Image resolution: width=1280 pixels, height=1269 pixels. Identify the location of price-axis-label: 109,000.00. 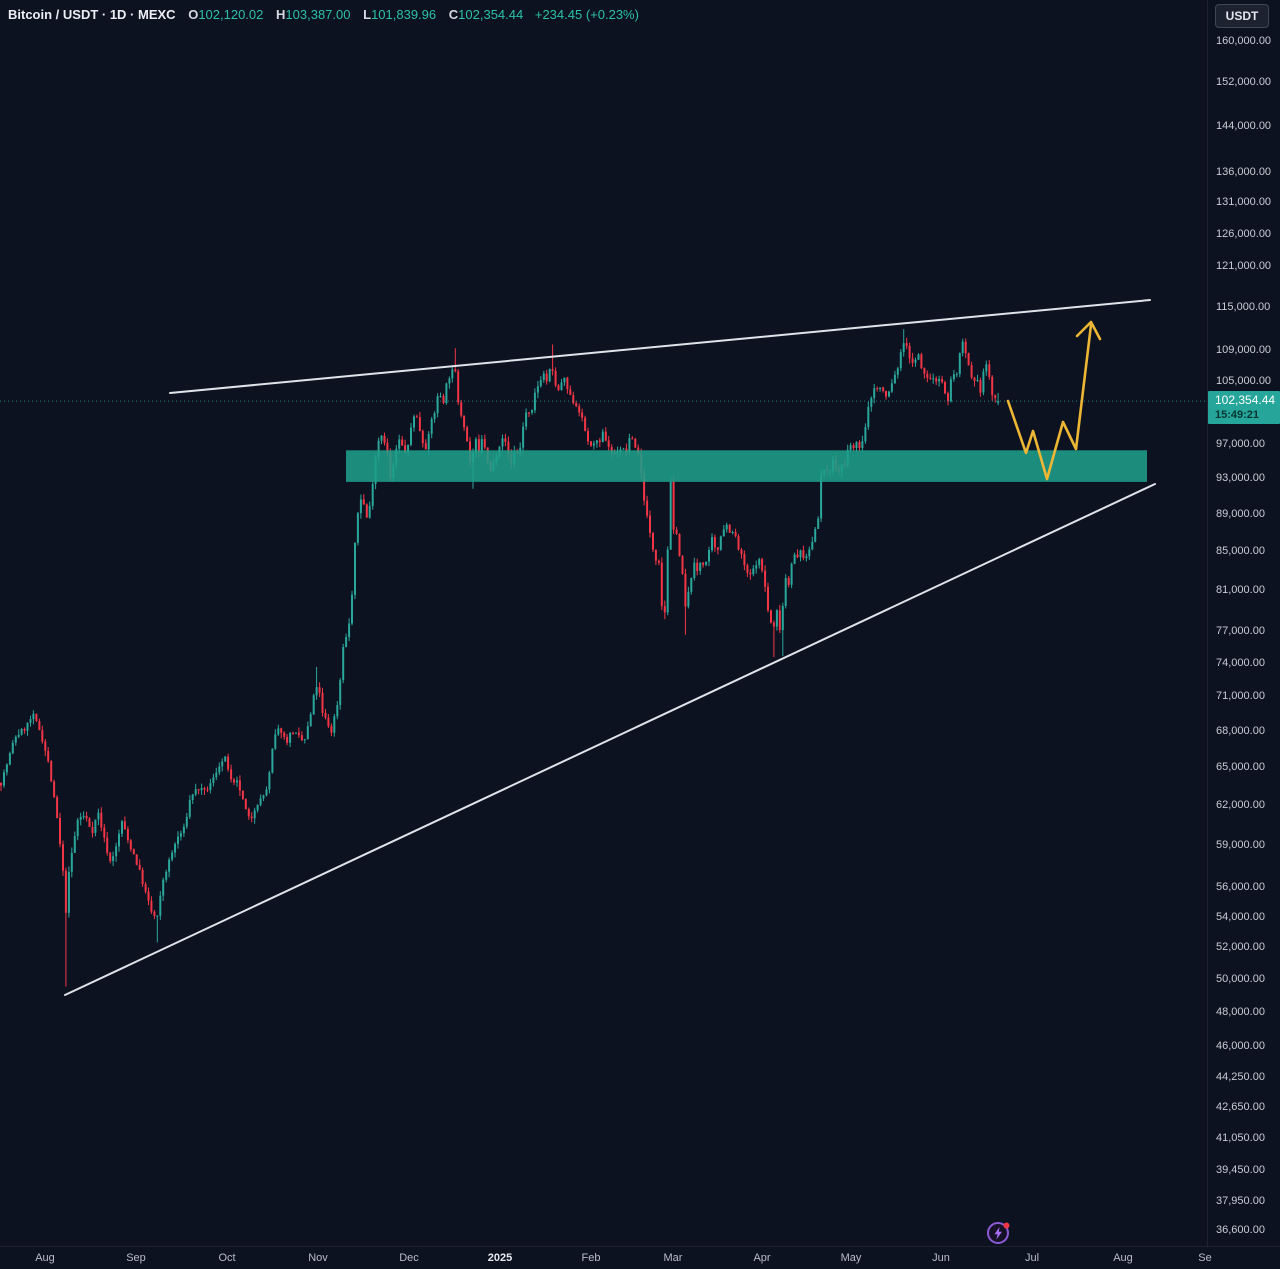
(1244, 350).